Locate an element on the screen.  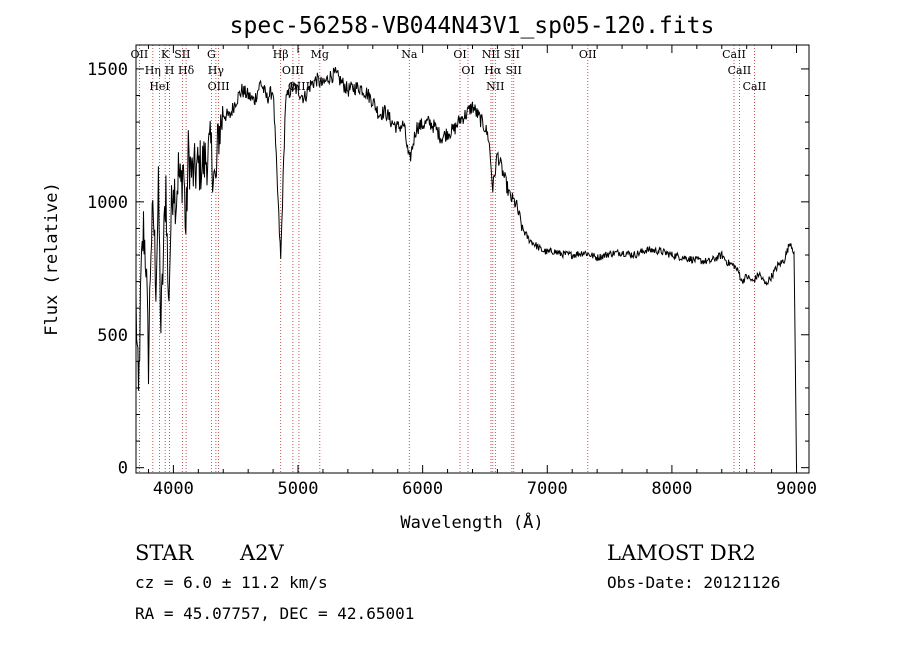
spectral-line-label: G is located at coordinates (211, 54).